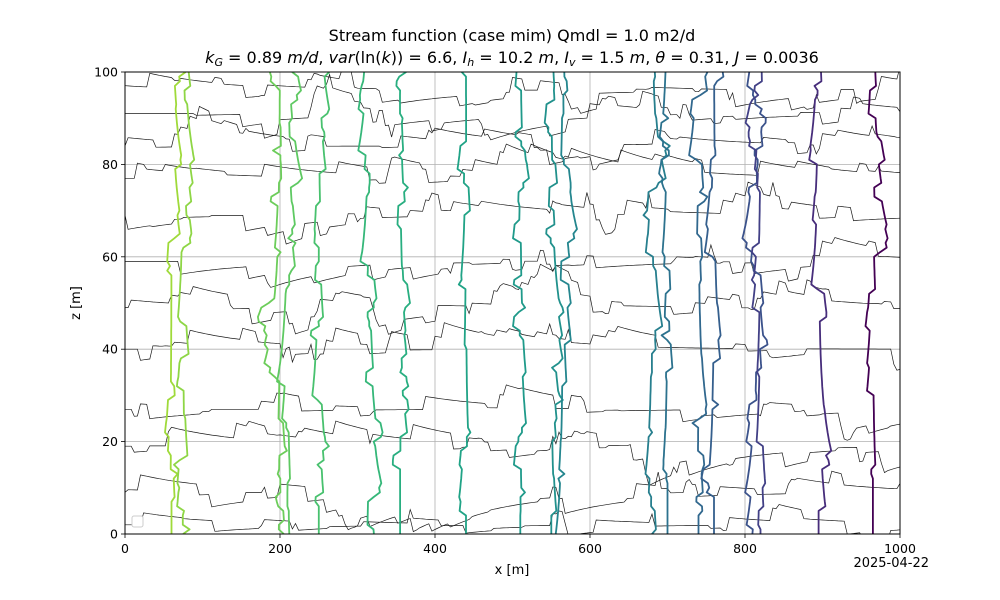 This screenshot has height=600, width=1000. What do you see at coordinates (900, 548) in the screenshot?
I see `x-tick-label: 1000` at bounding box center [900, 548].